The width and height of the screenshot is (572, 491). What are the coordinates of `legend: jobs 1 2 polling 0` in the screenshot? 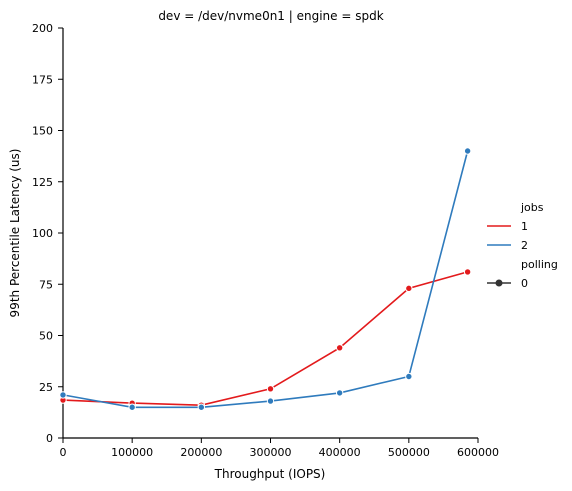 It's located at (522, 245).